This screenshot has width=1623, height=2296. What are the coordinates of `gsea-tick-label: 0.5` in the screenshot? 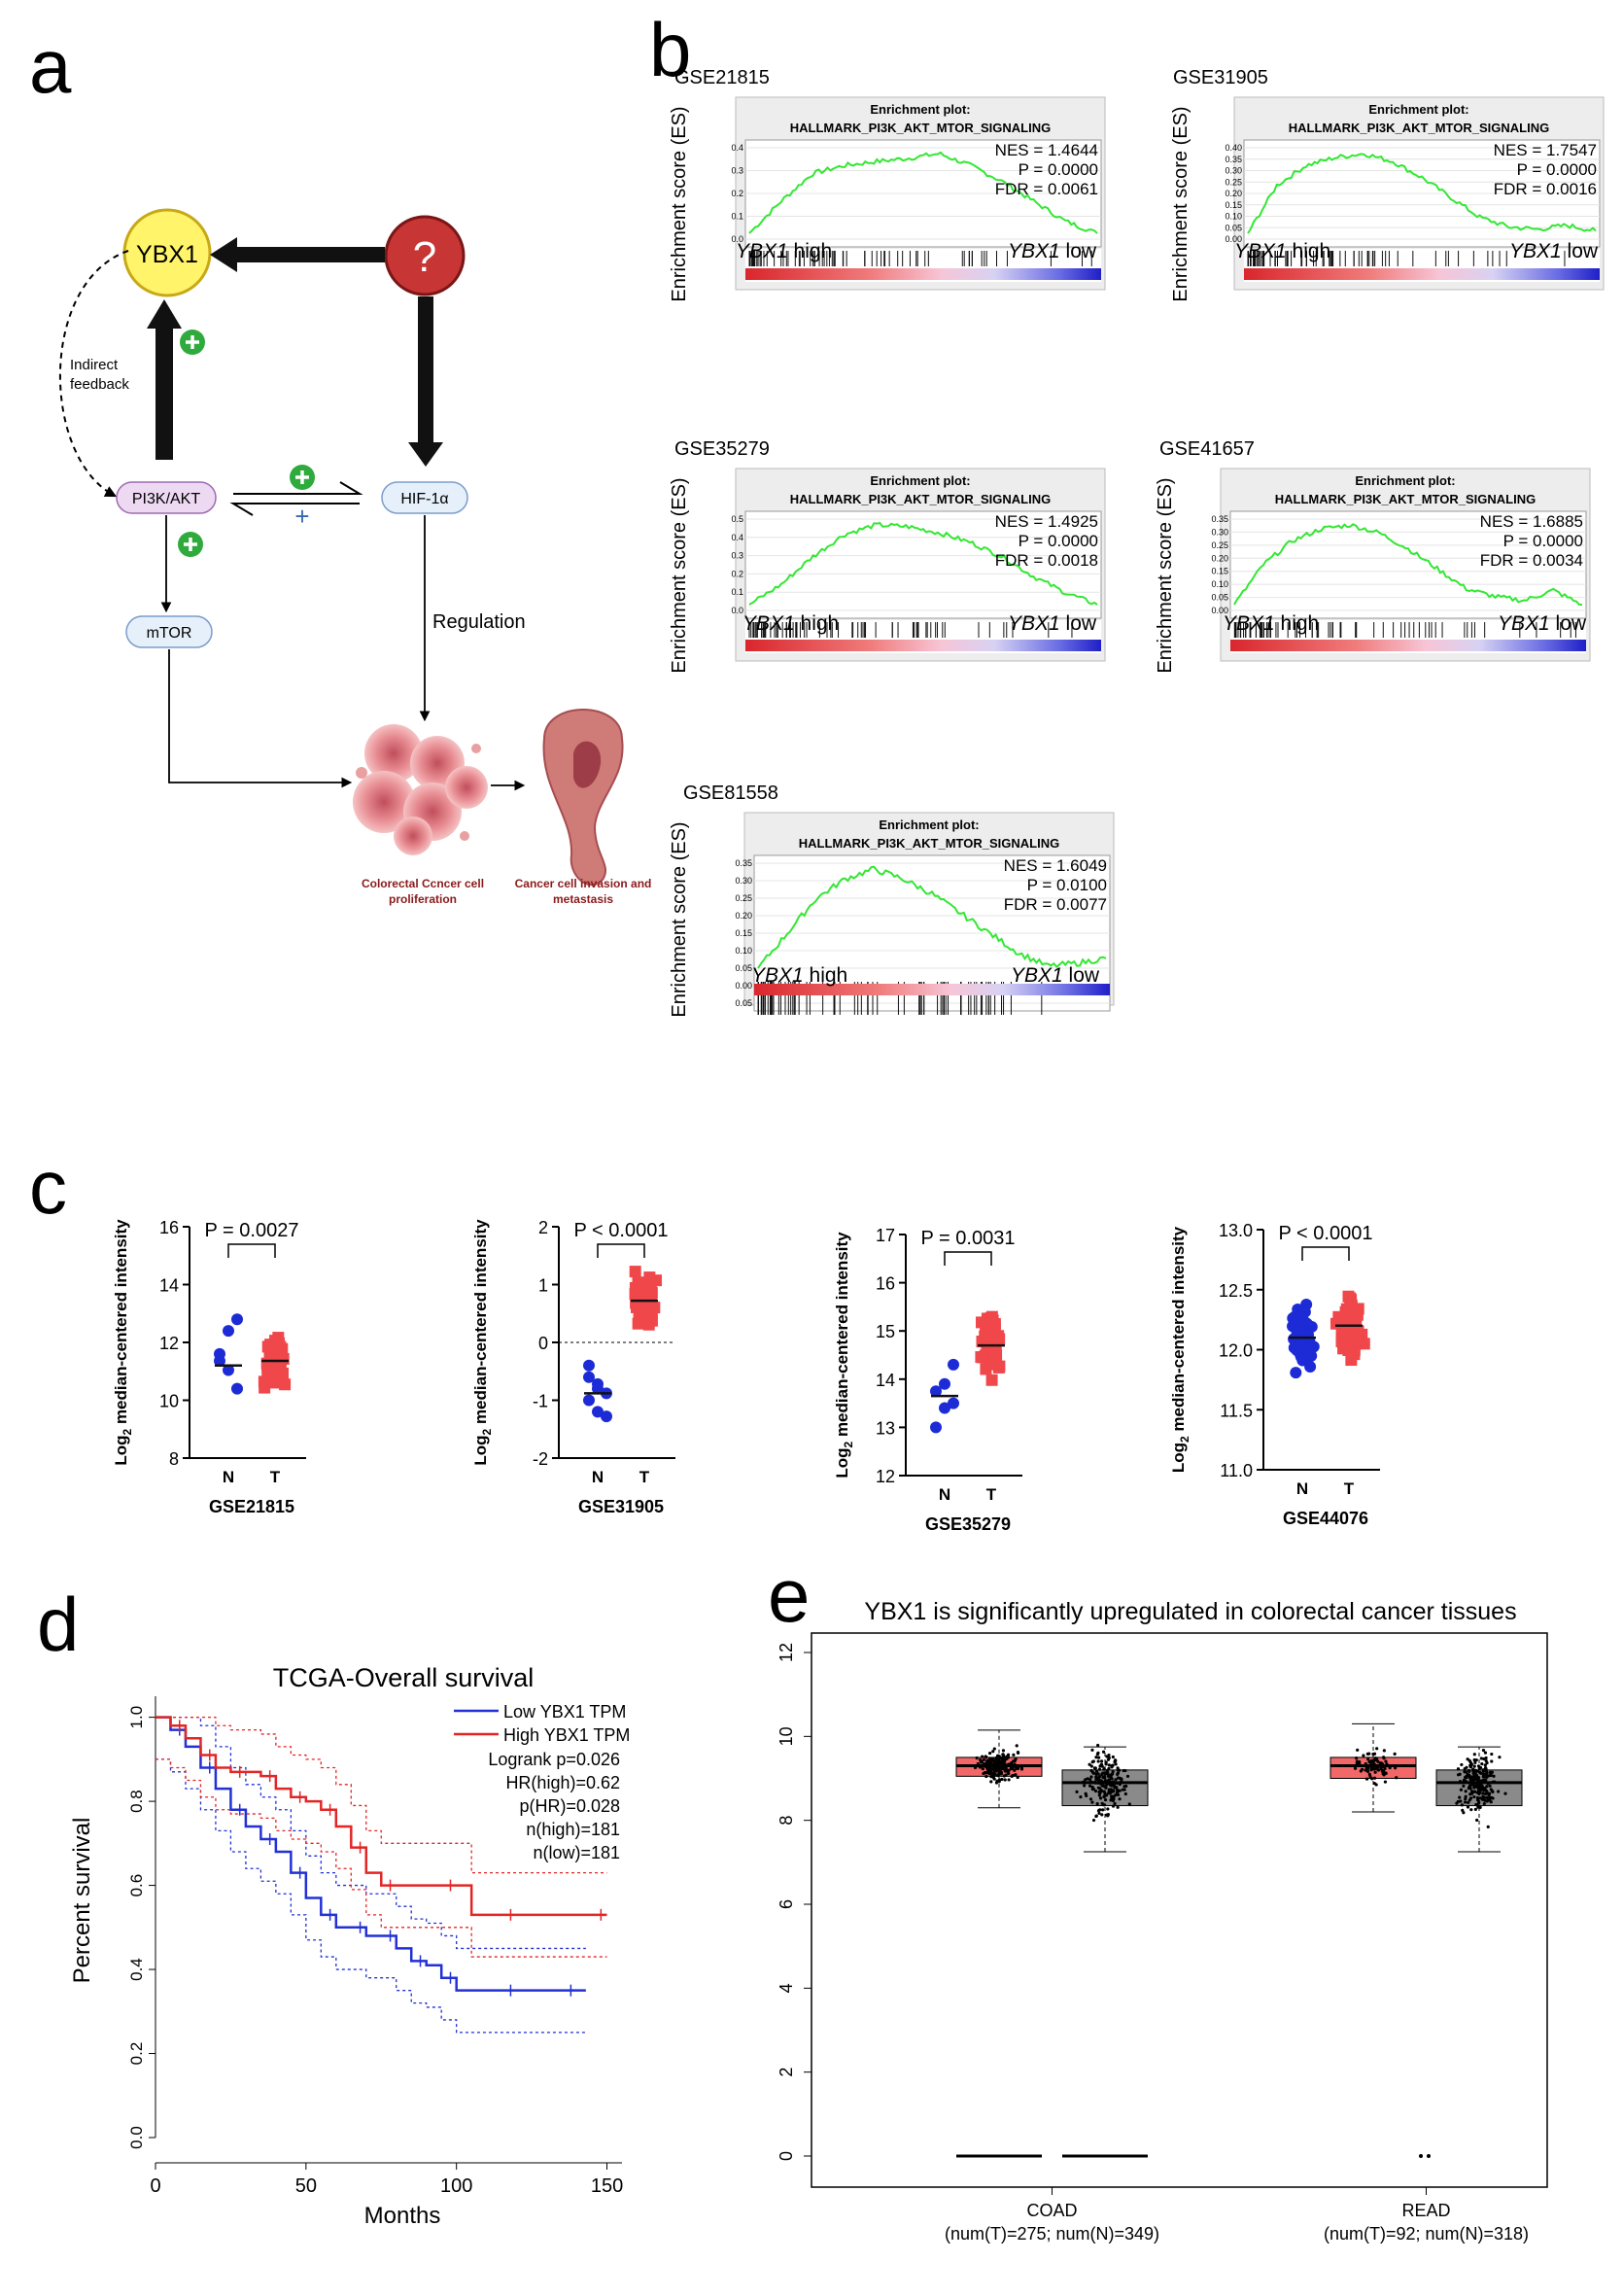 It's located at (737, 519).